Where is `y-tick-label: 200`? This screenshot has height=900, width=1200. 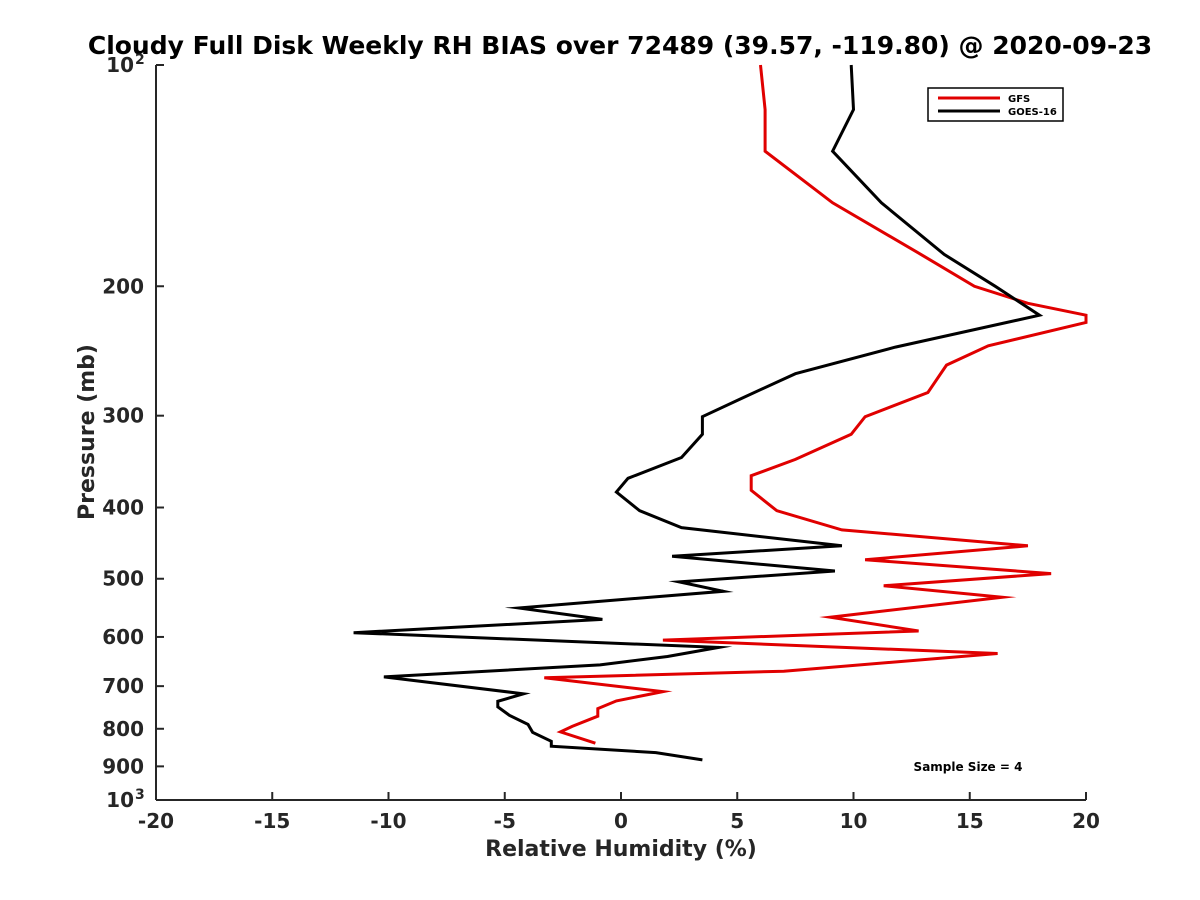
y-tick-label: 200 is located at coordinates (123, 286).